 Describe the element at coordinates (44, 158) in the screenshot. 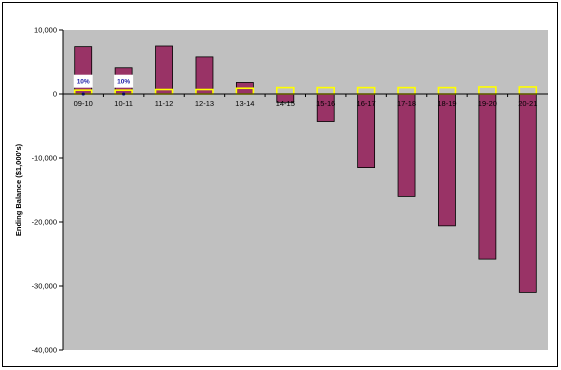

I see `y-tick-label: -10,000` at that location.